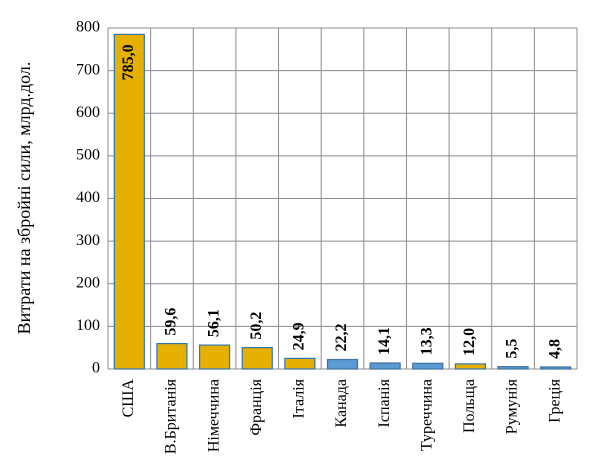 This screenshot has width=611, height=475. I want to click on y-tick-label-0: 0, so click(96, 368).